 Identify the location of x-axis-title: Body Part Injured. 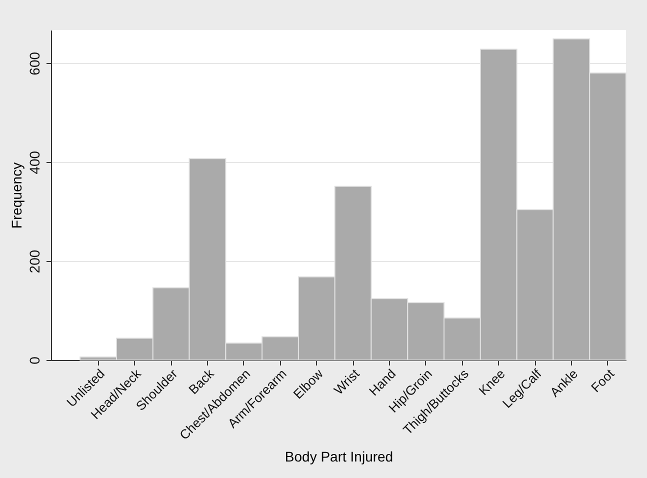
(339, 456).